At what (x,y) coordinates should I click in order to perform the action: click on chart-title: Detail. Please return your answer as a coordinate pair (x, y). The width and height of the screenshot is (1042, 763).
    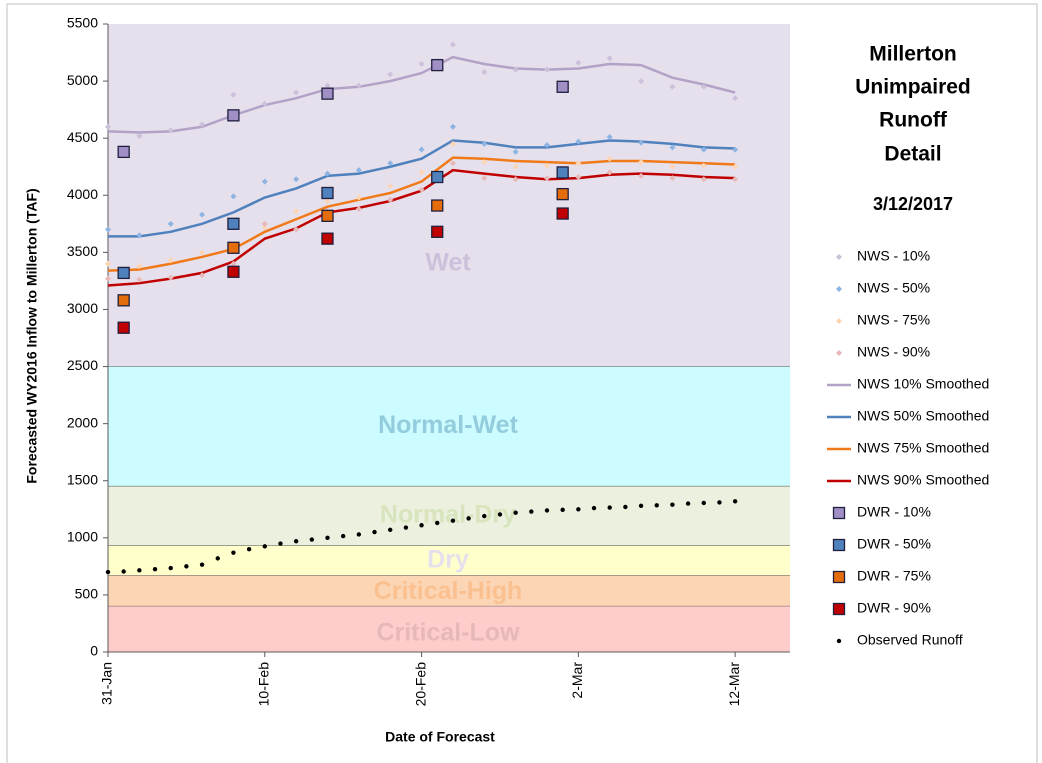
    Looking at the image, I should click on (912, 154).